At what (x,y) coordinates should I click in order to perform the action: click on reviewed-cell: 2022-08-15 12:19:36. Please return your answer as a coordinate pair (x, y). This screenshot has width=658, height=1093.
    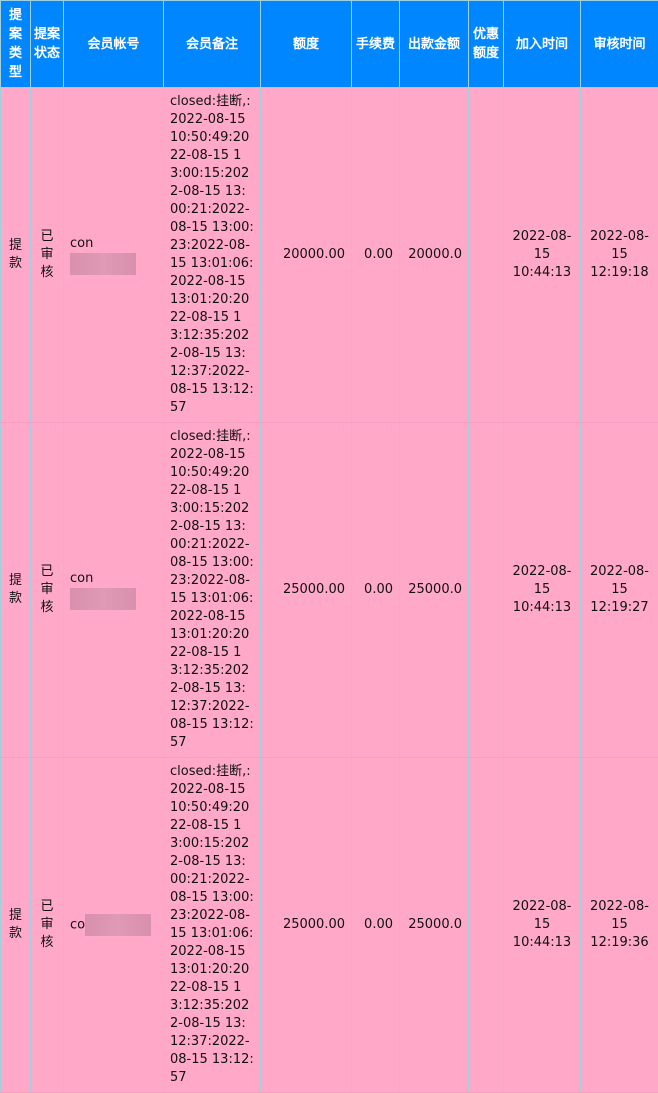
    Looking at the image, I should click on (619, 925).